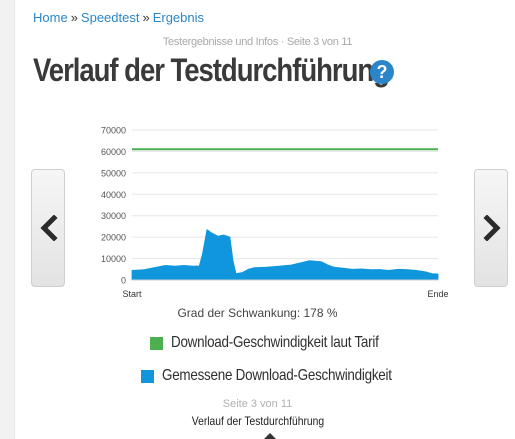 The image size is (515, 439). What do you see at coordinates (382, 72) in the screenshot?
I see `help-icon: ?` at bounding box center [382, 72].